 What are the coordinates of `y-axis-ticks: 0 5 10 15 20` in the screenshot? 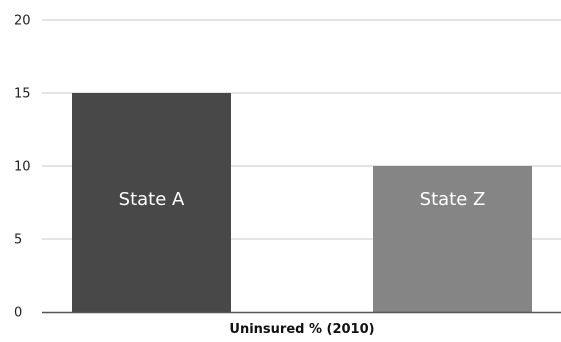 It's located at (22, 167).